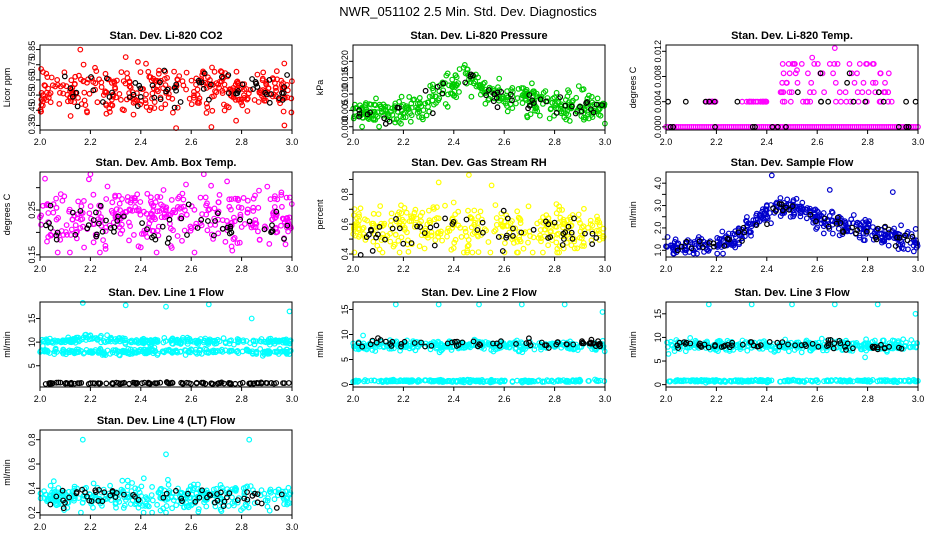 Image resolution: width=936 pixels, height=540 pixels. I want to click on y-axis-label: ml/min, so click(633, 214).